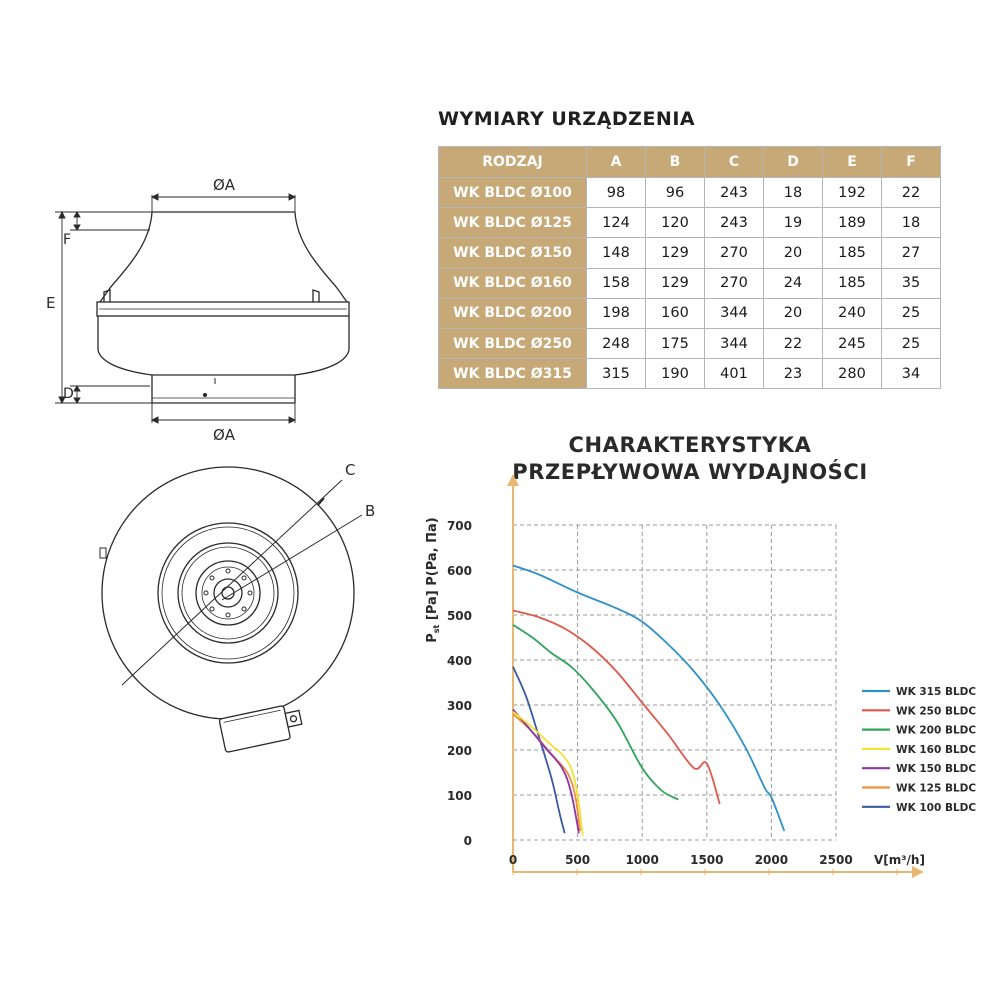 The height and width of the screenshot is (1000, 1000). What do you see at coordinates (459, 796) in the screenshot?
I see `y-tick-label: 100` at bounding box center [459, 796].